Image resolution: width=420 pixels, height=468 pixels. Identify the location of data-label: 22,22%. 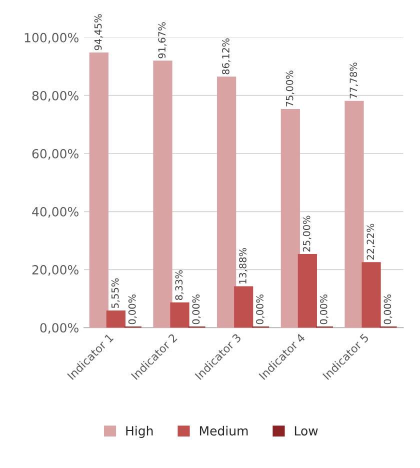
(371, 242).